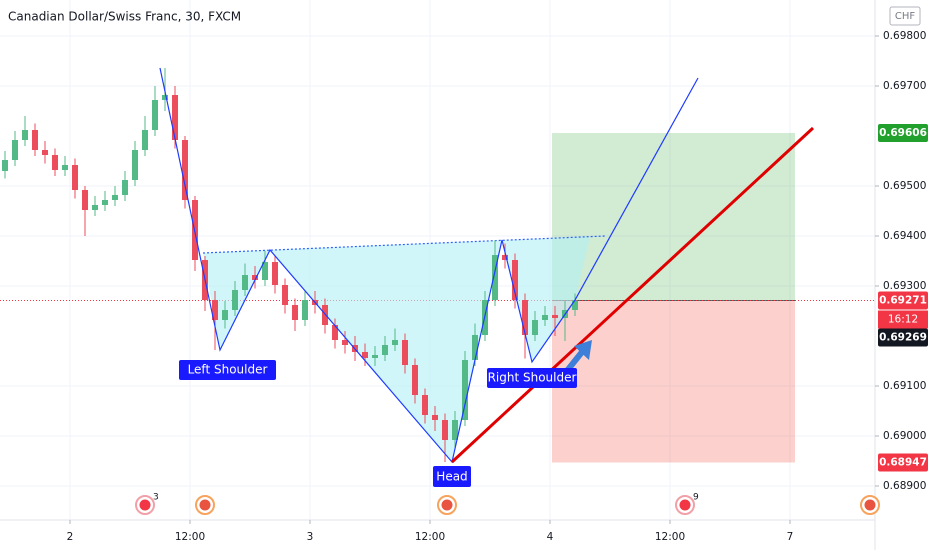 Image resolution: width=932 pixels, height=550 pixels. Describe the element at coordinates (904, 486) in the screenshot. I see `y-tick-label: 0.68900` at that location.